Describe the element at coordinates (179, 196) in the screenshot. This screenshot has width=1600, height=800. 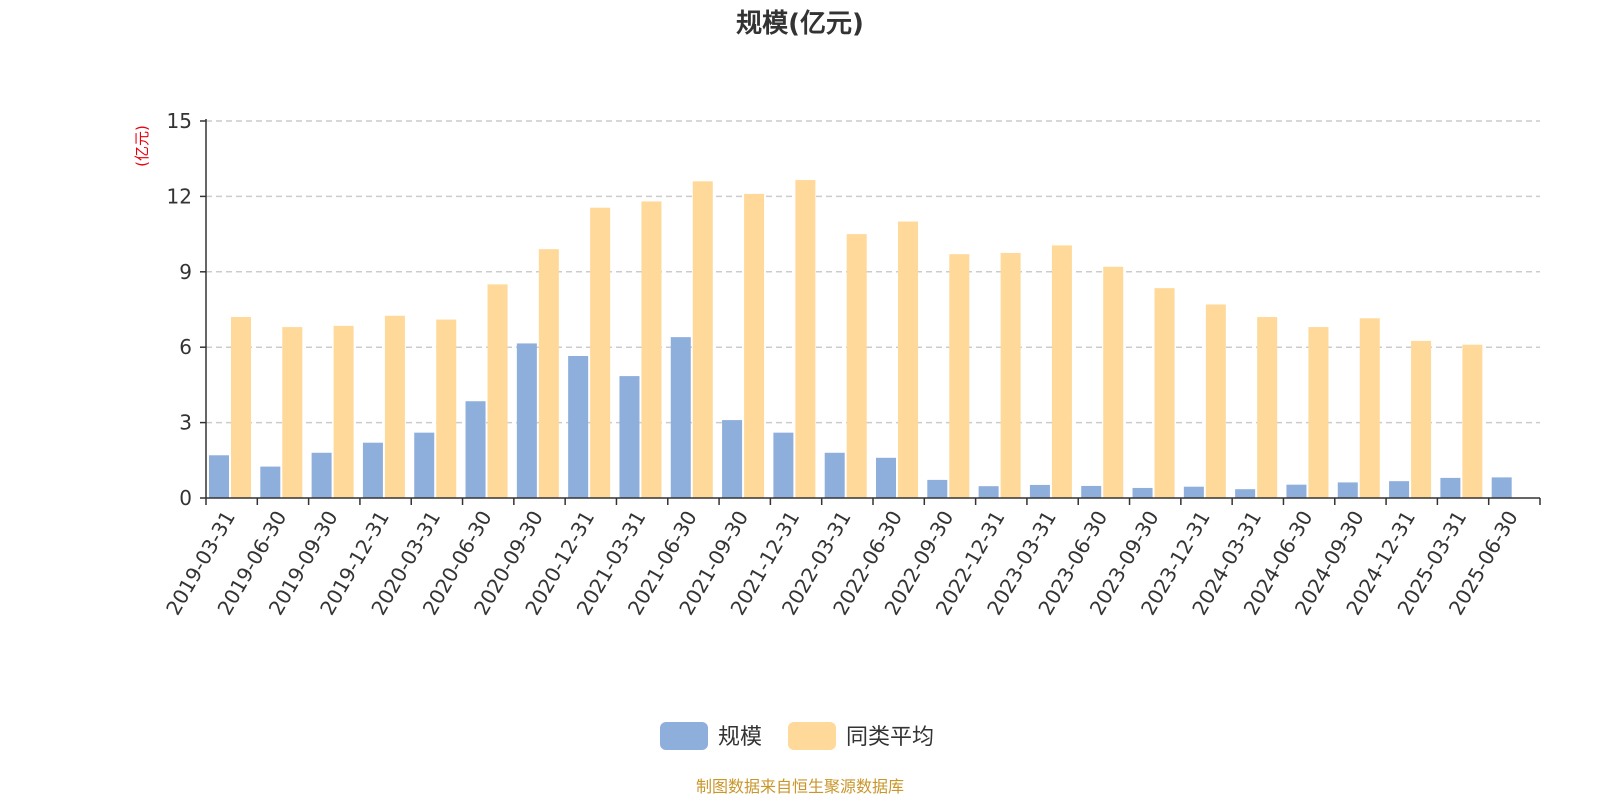
I see `y-tick-label: 12` at that location.